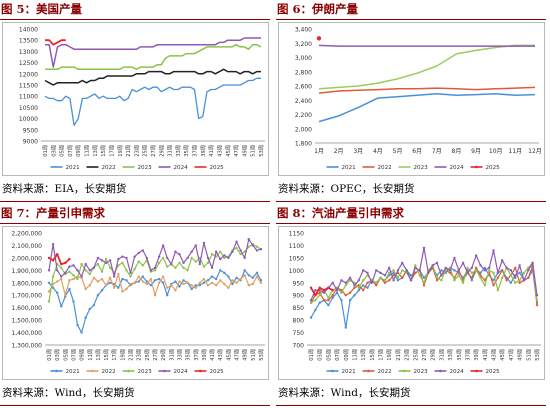 The height and width of the screenshot is (408, 550). What do you see at coordinates (217, 168) in the screenshot?
I see `legend-label: 2025` at bounding box center [217, 168].